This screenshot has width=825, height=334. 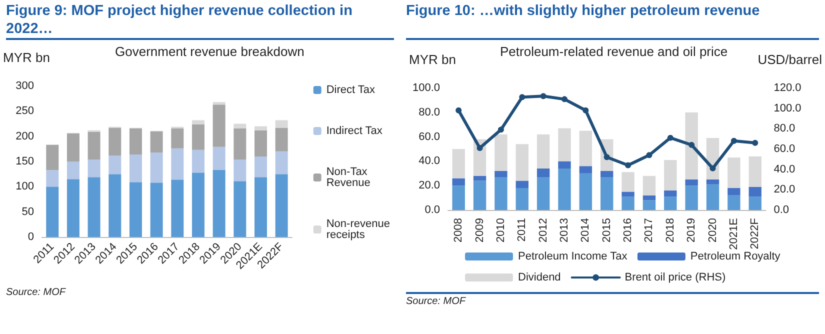 What do you see at coordinates (735, 256) in the screenshot?
I see `legend-label: Petroleum Royalty` at bounding box center [735, 256].